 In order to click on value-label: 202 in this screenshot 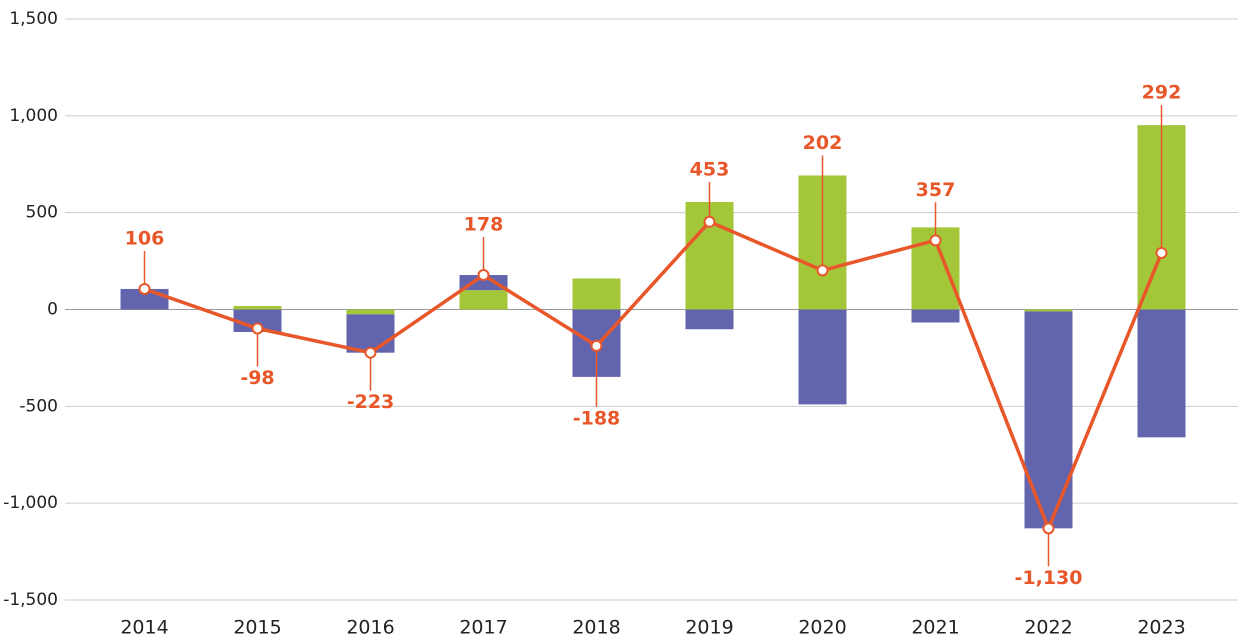, I will do `click(823, 143)`.